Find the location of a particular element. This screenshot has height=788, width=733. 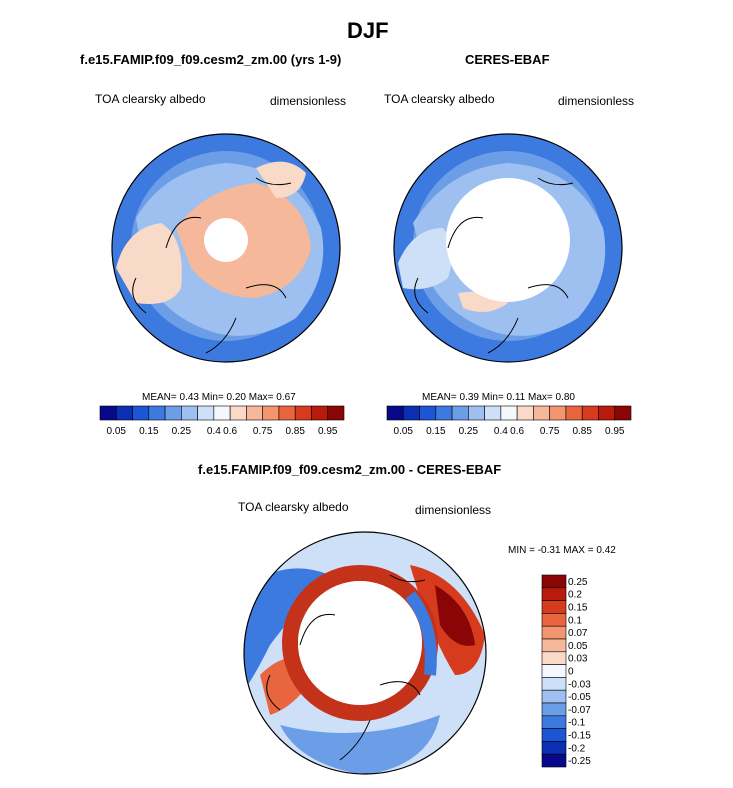

panel1-max: 0.67 is located at coordinates (286, 397).